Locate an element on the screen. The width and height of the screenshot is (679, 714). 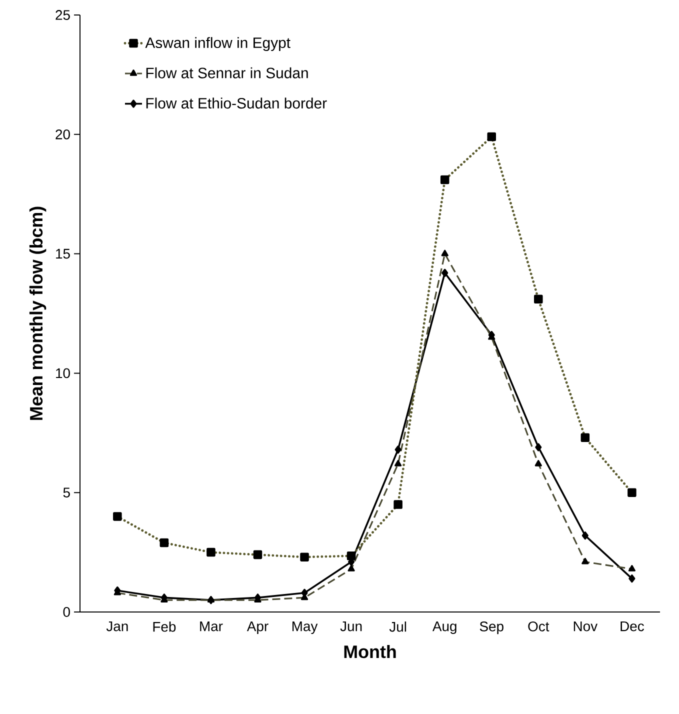
y-tick-label: 5 is located at coordinates (66, 493).